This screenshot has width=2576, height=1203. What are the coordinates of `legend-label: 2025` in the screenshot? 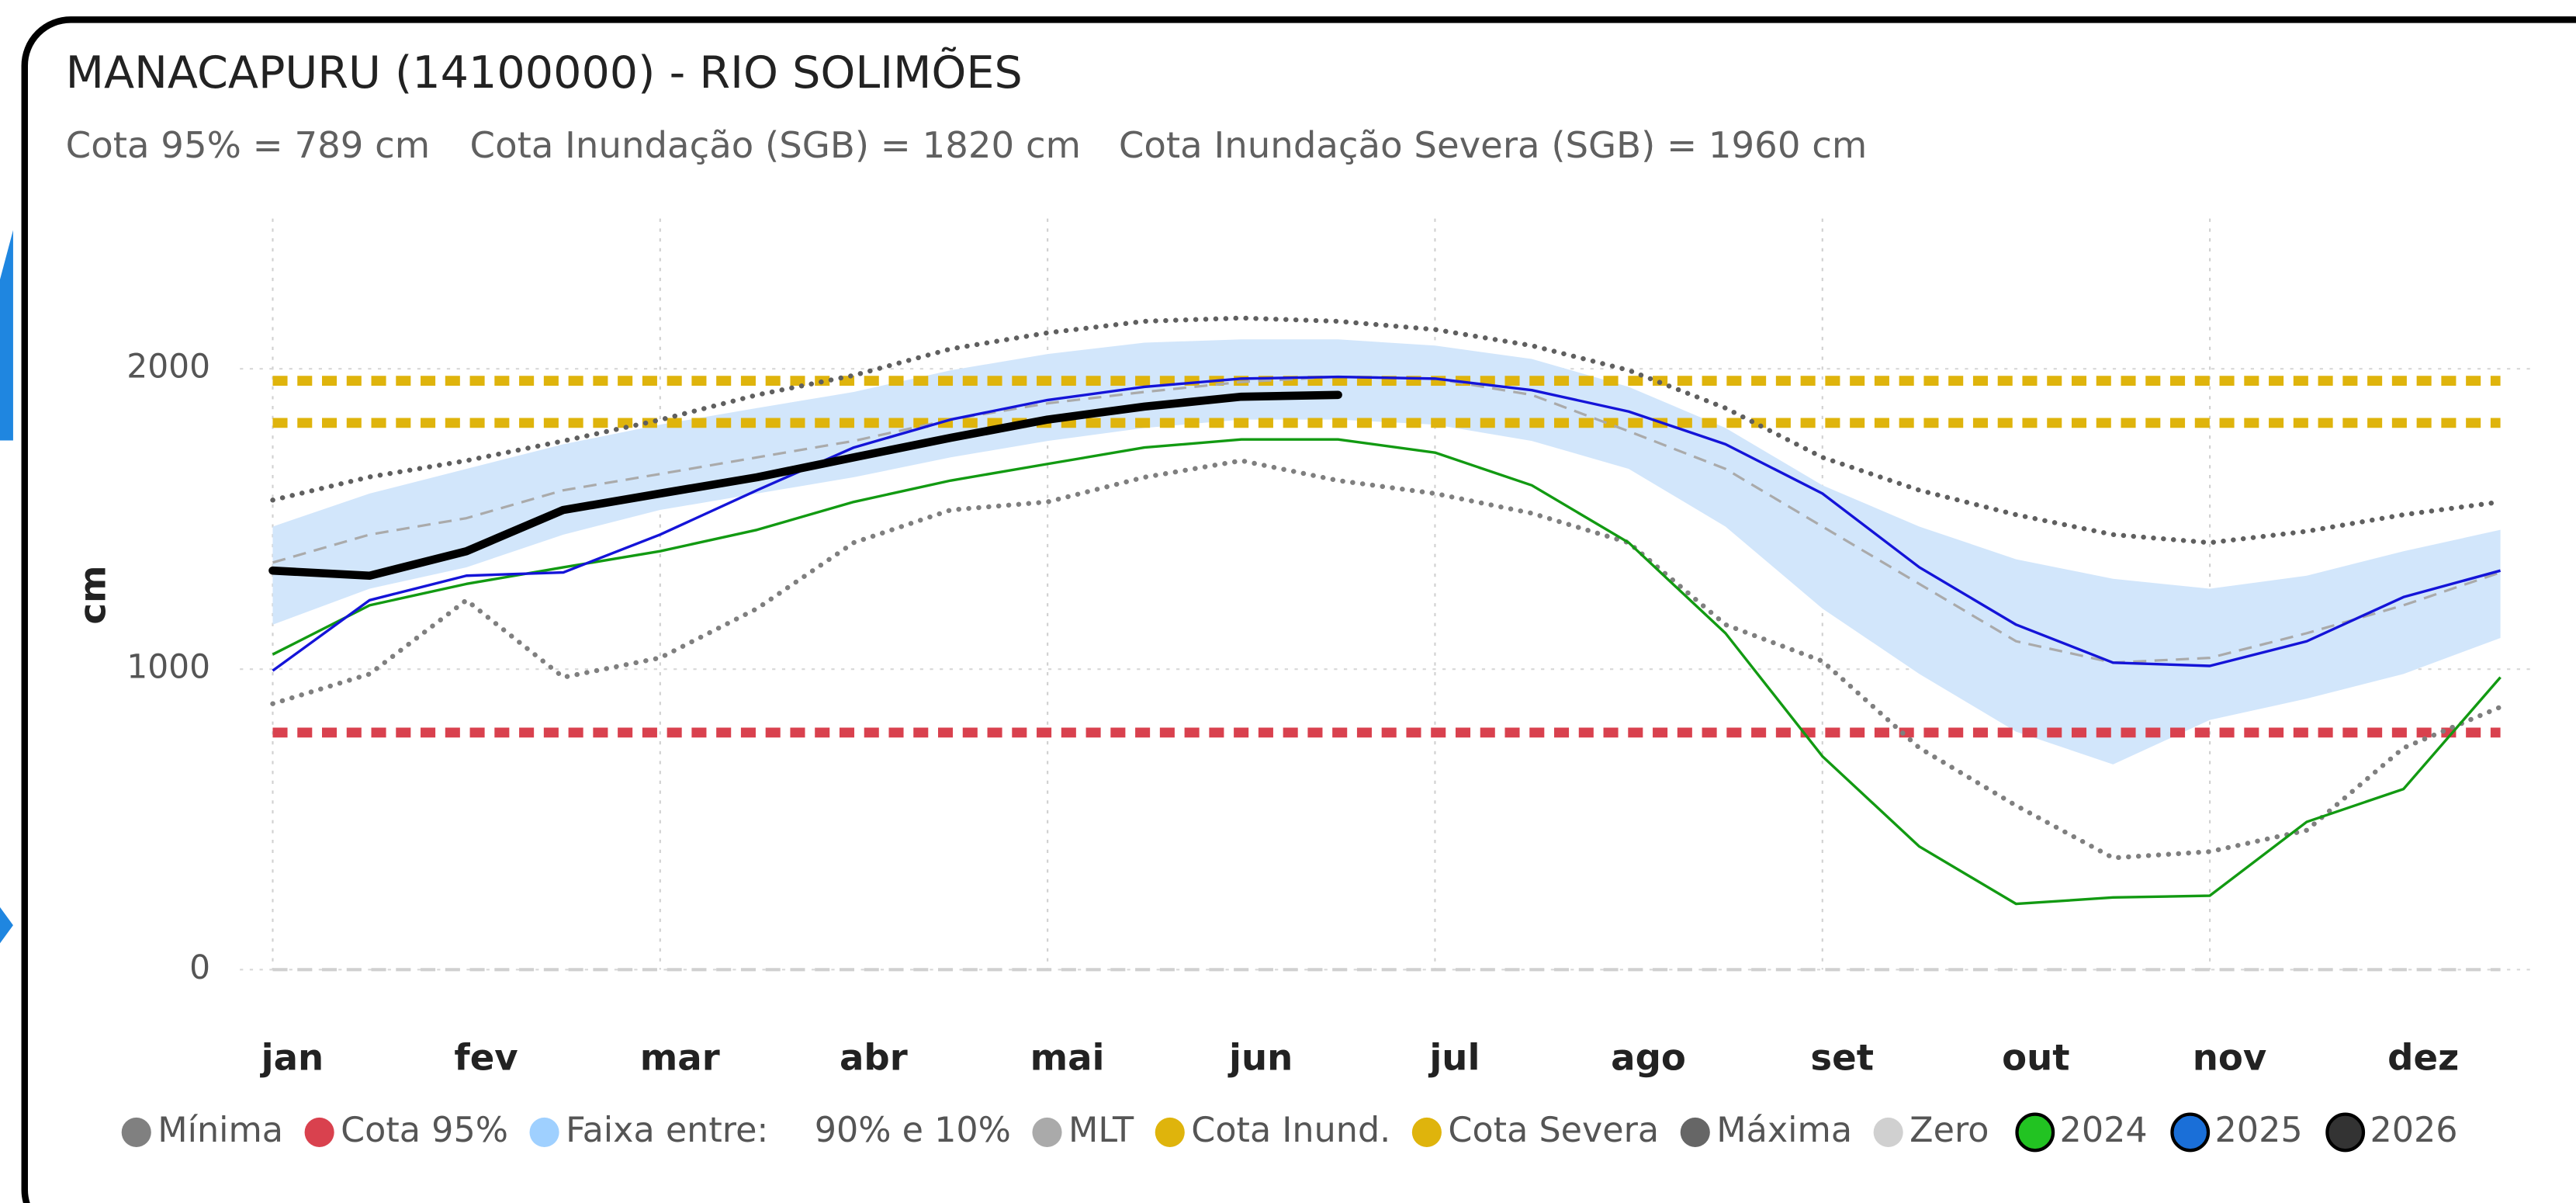 It's located at (2259, 1130).